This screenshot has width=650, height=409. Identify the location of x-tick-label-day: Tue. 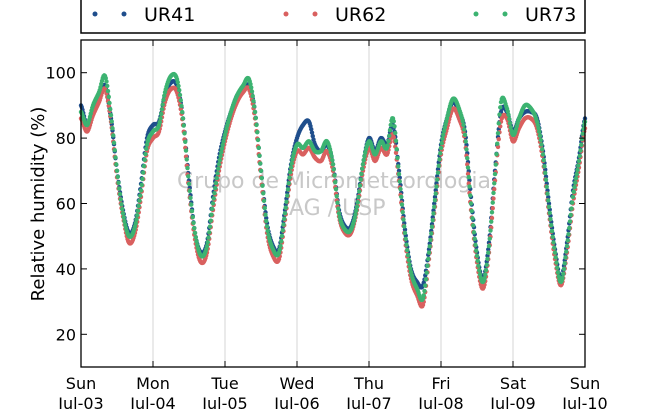
(224, 383).